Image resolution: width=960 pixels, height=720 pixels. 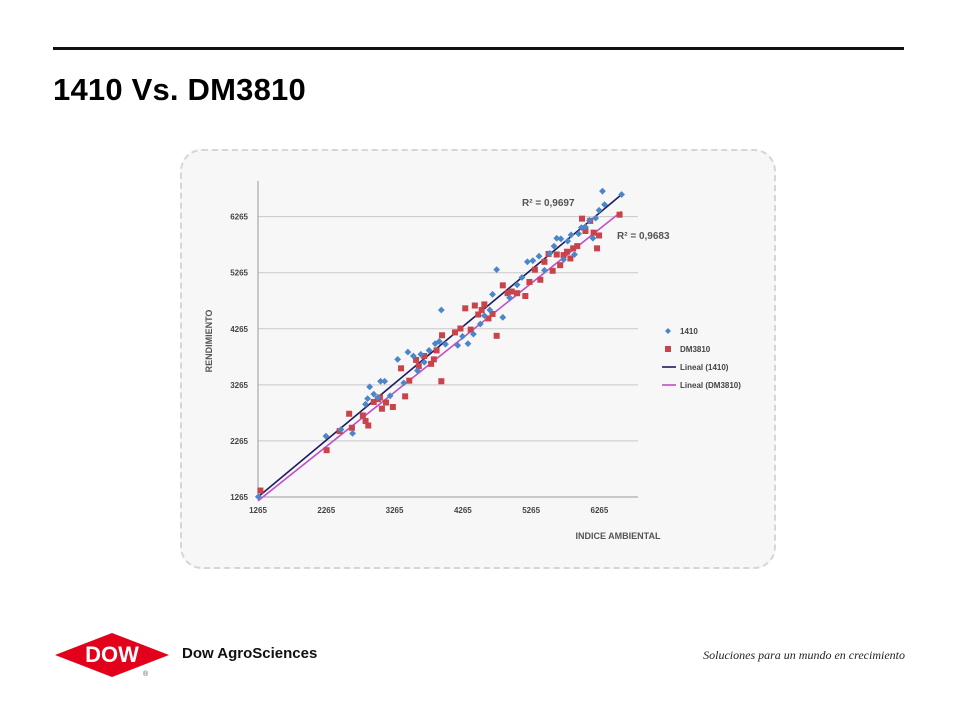 I want to click on y-tick-label: 5265, so click(x=239, y=273).